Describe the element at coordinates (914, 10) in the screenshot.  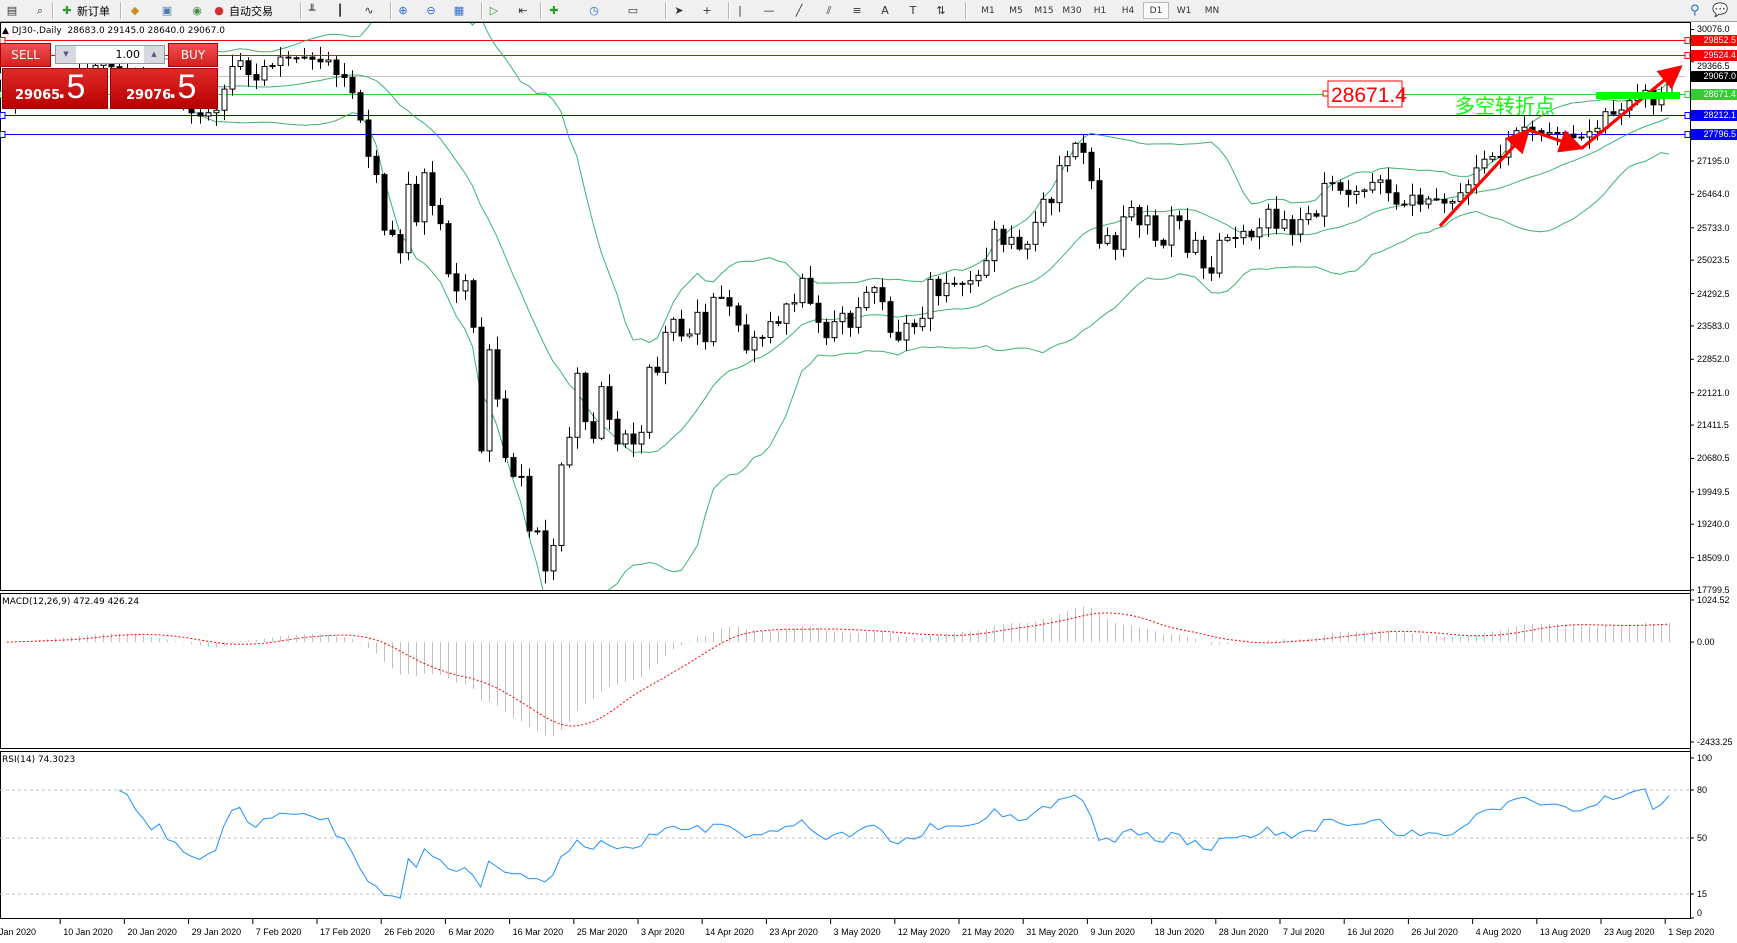
I see `toolbar-button-text-label: T` at that location.